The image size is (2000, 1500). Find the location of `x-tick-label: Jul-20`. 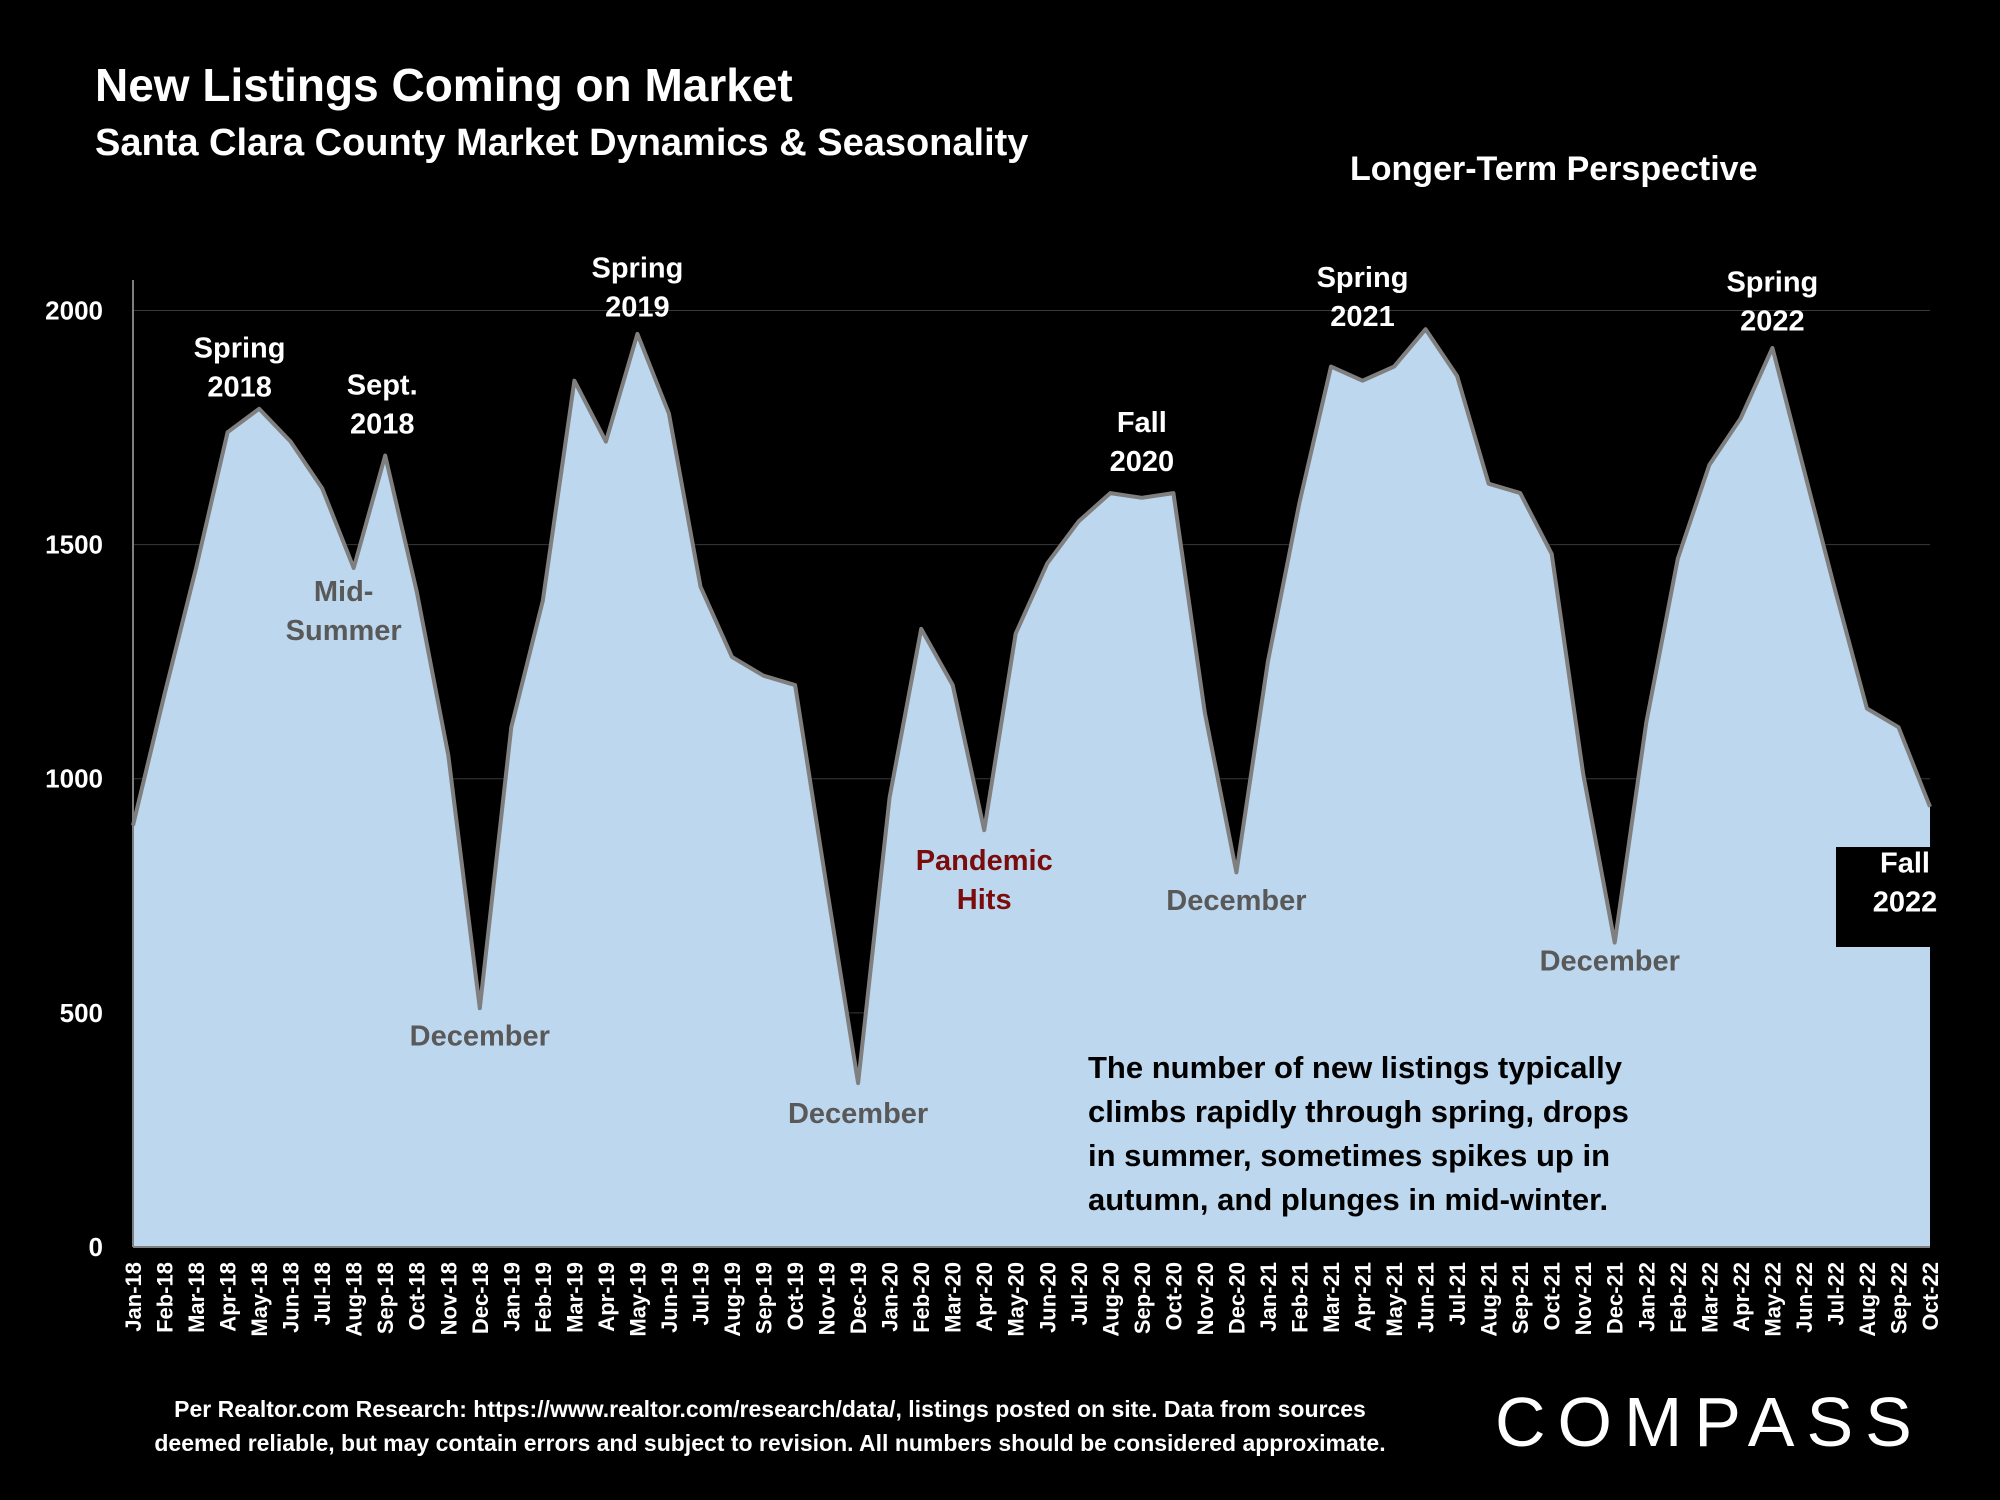

x-tick-label: Jul-20 is located at coordinates (1079, 1294).